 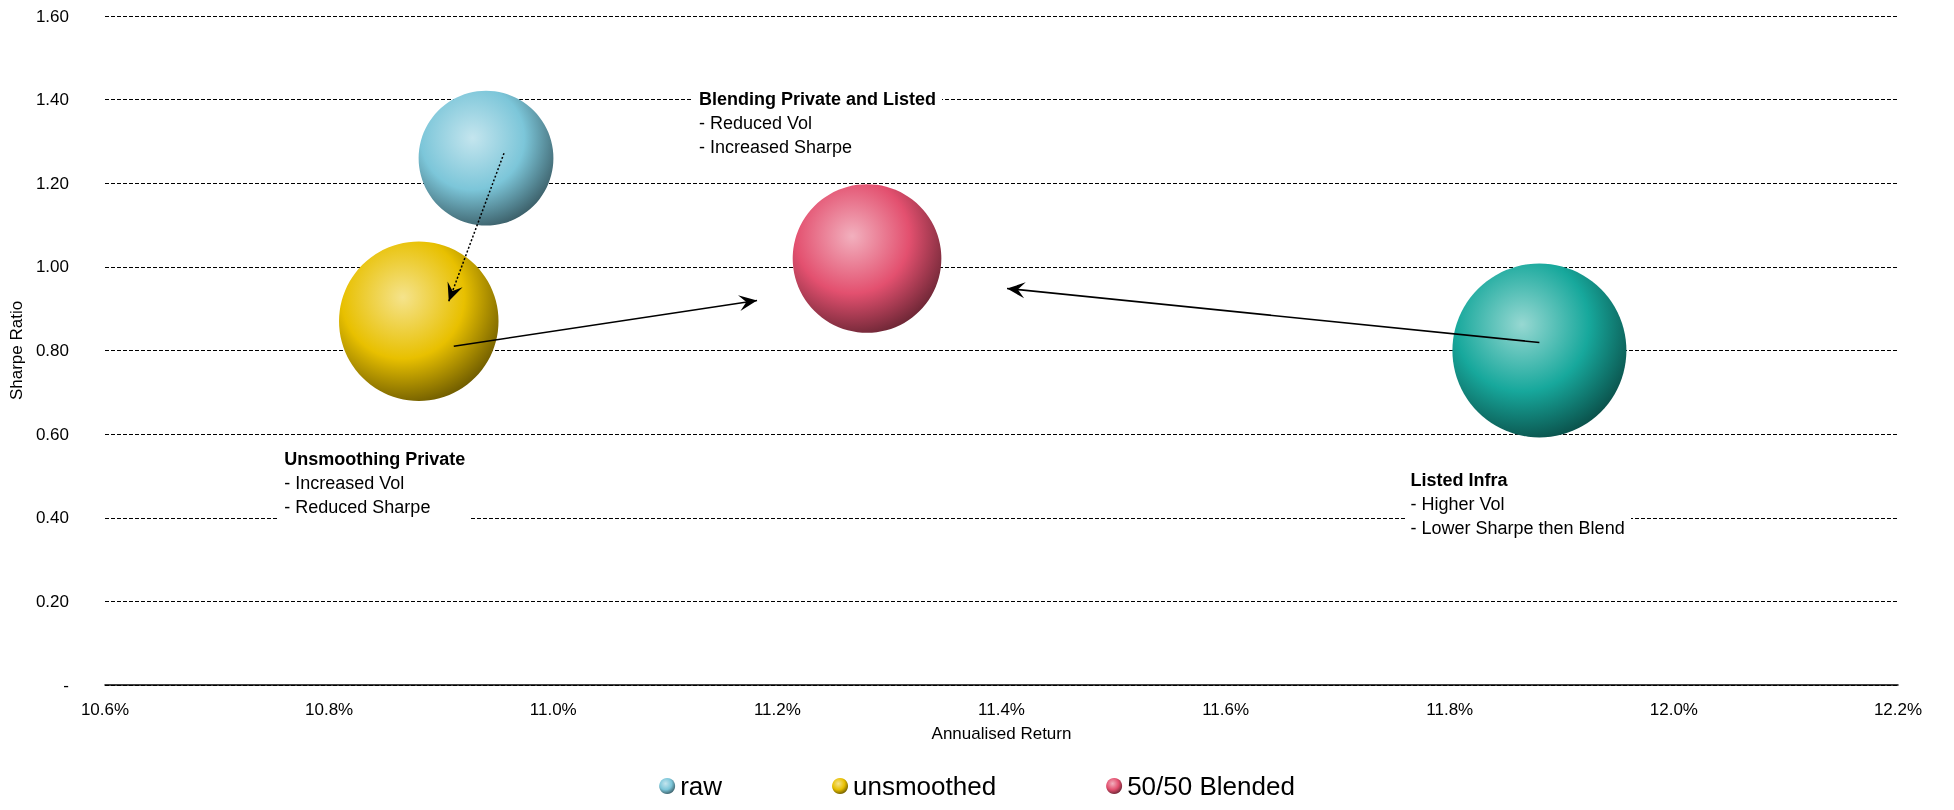 What do you see at coordinates (1001, 709) in the screenshot?
I see `x-tick-label: 11.4%` at bounding box center [1001, 709].